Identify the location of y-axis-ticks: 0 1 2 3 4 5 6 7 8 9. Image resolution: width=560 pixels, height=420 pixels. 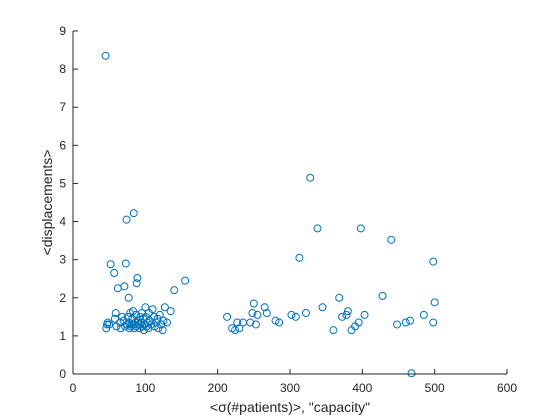
(68, 202).